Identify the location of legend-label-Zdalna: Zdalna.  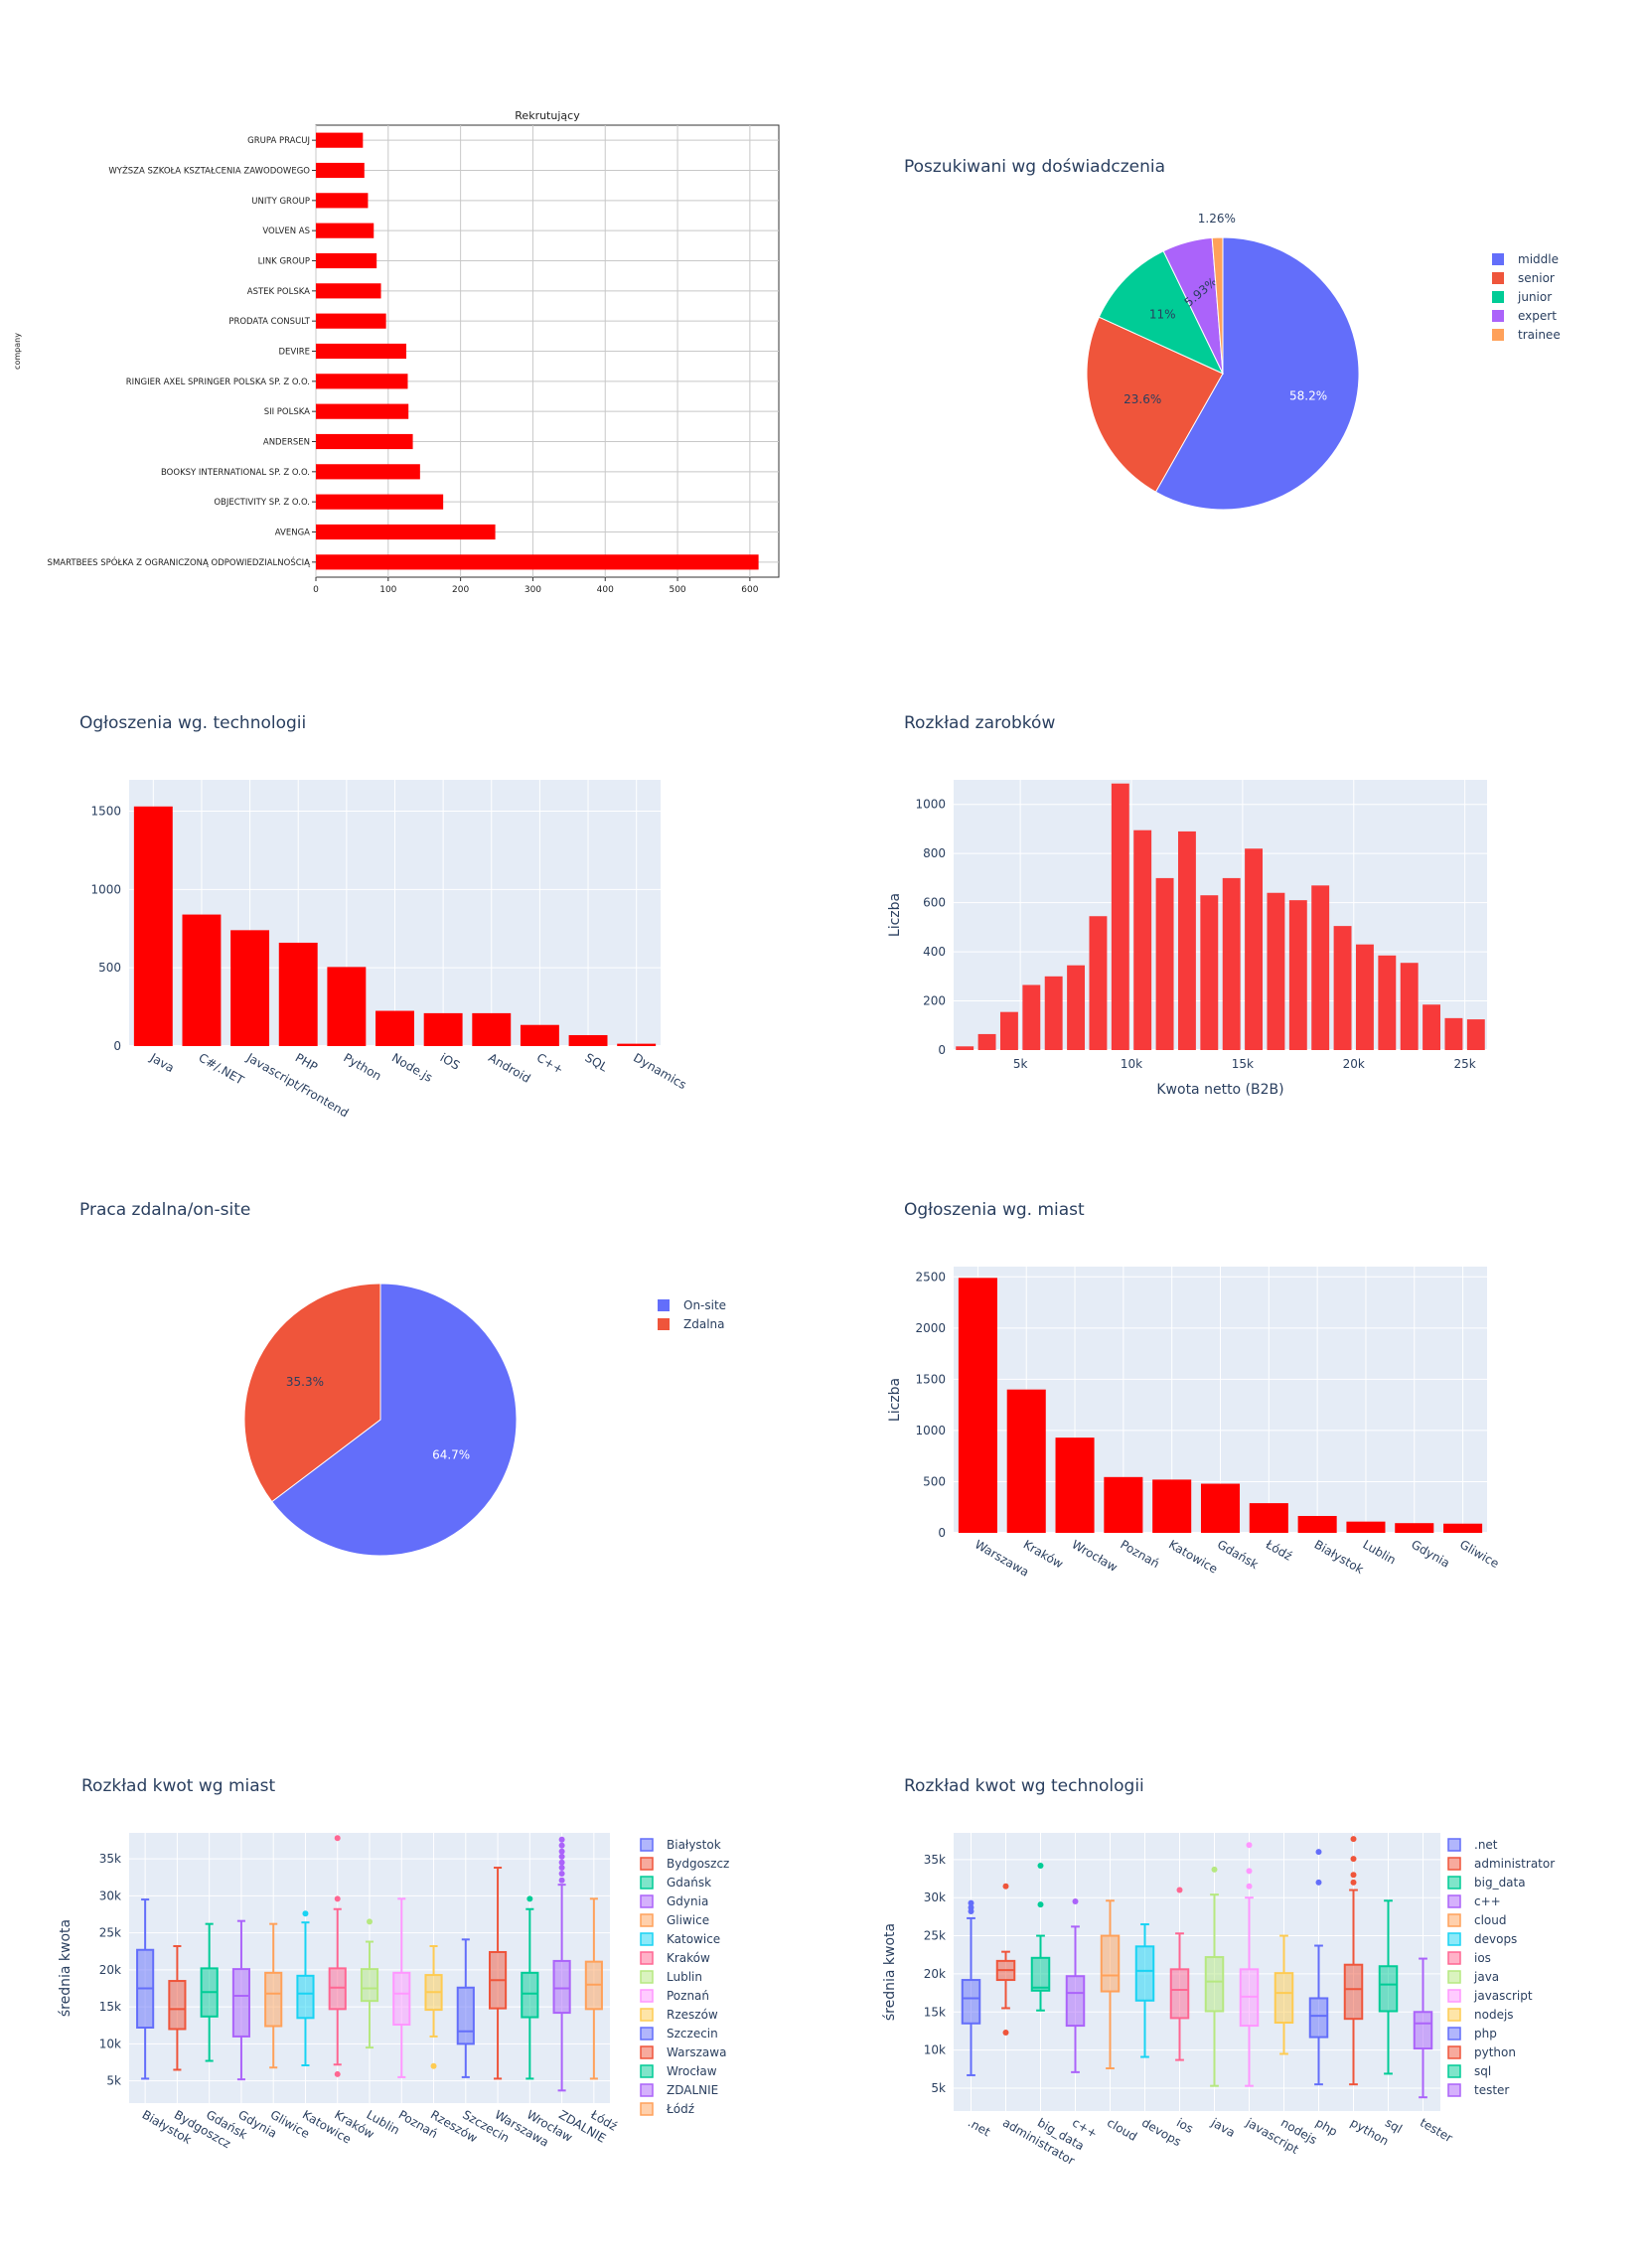
(703, 1324).